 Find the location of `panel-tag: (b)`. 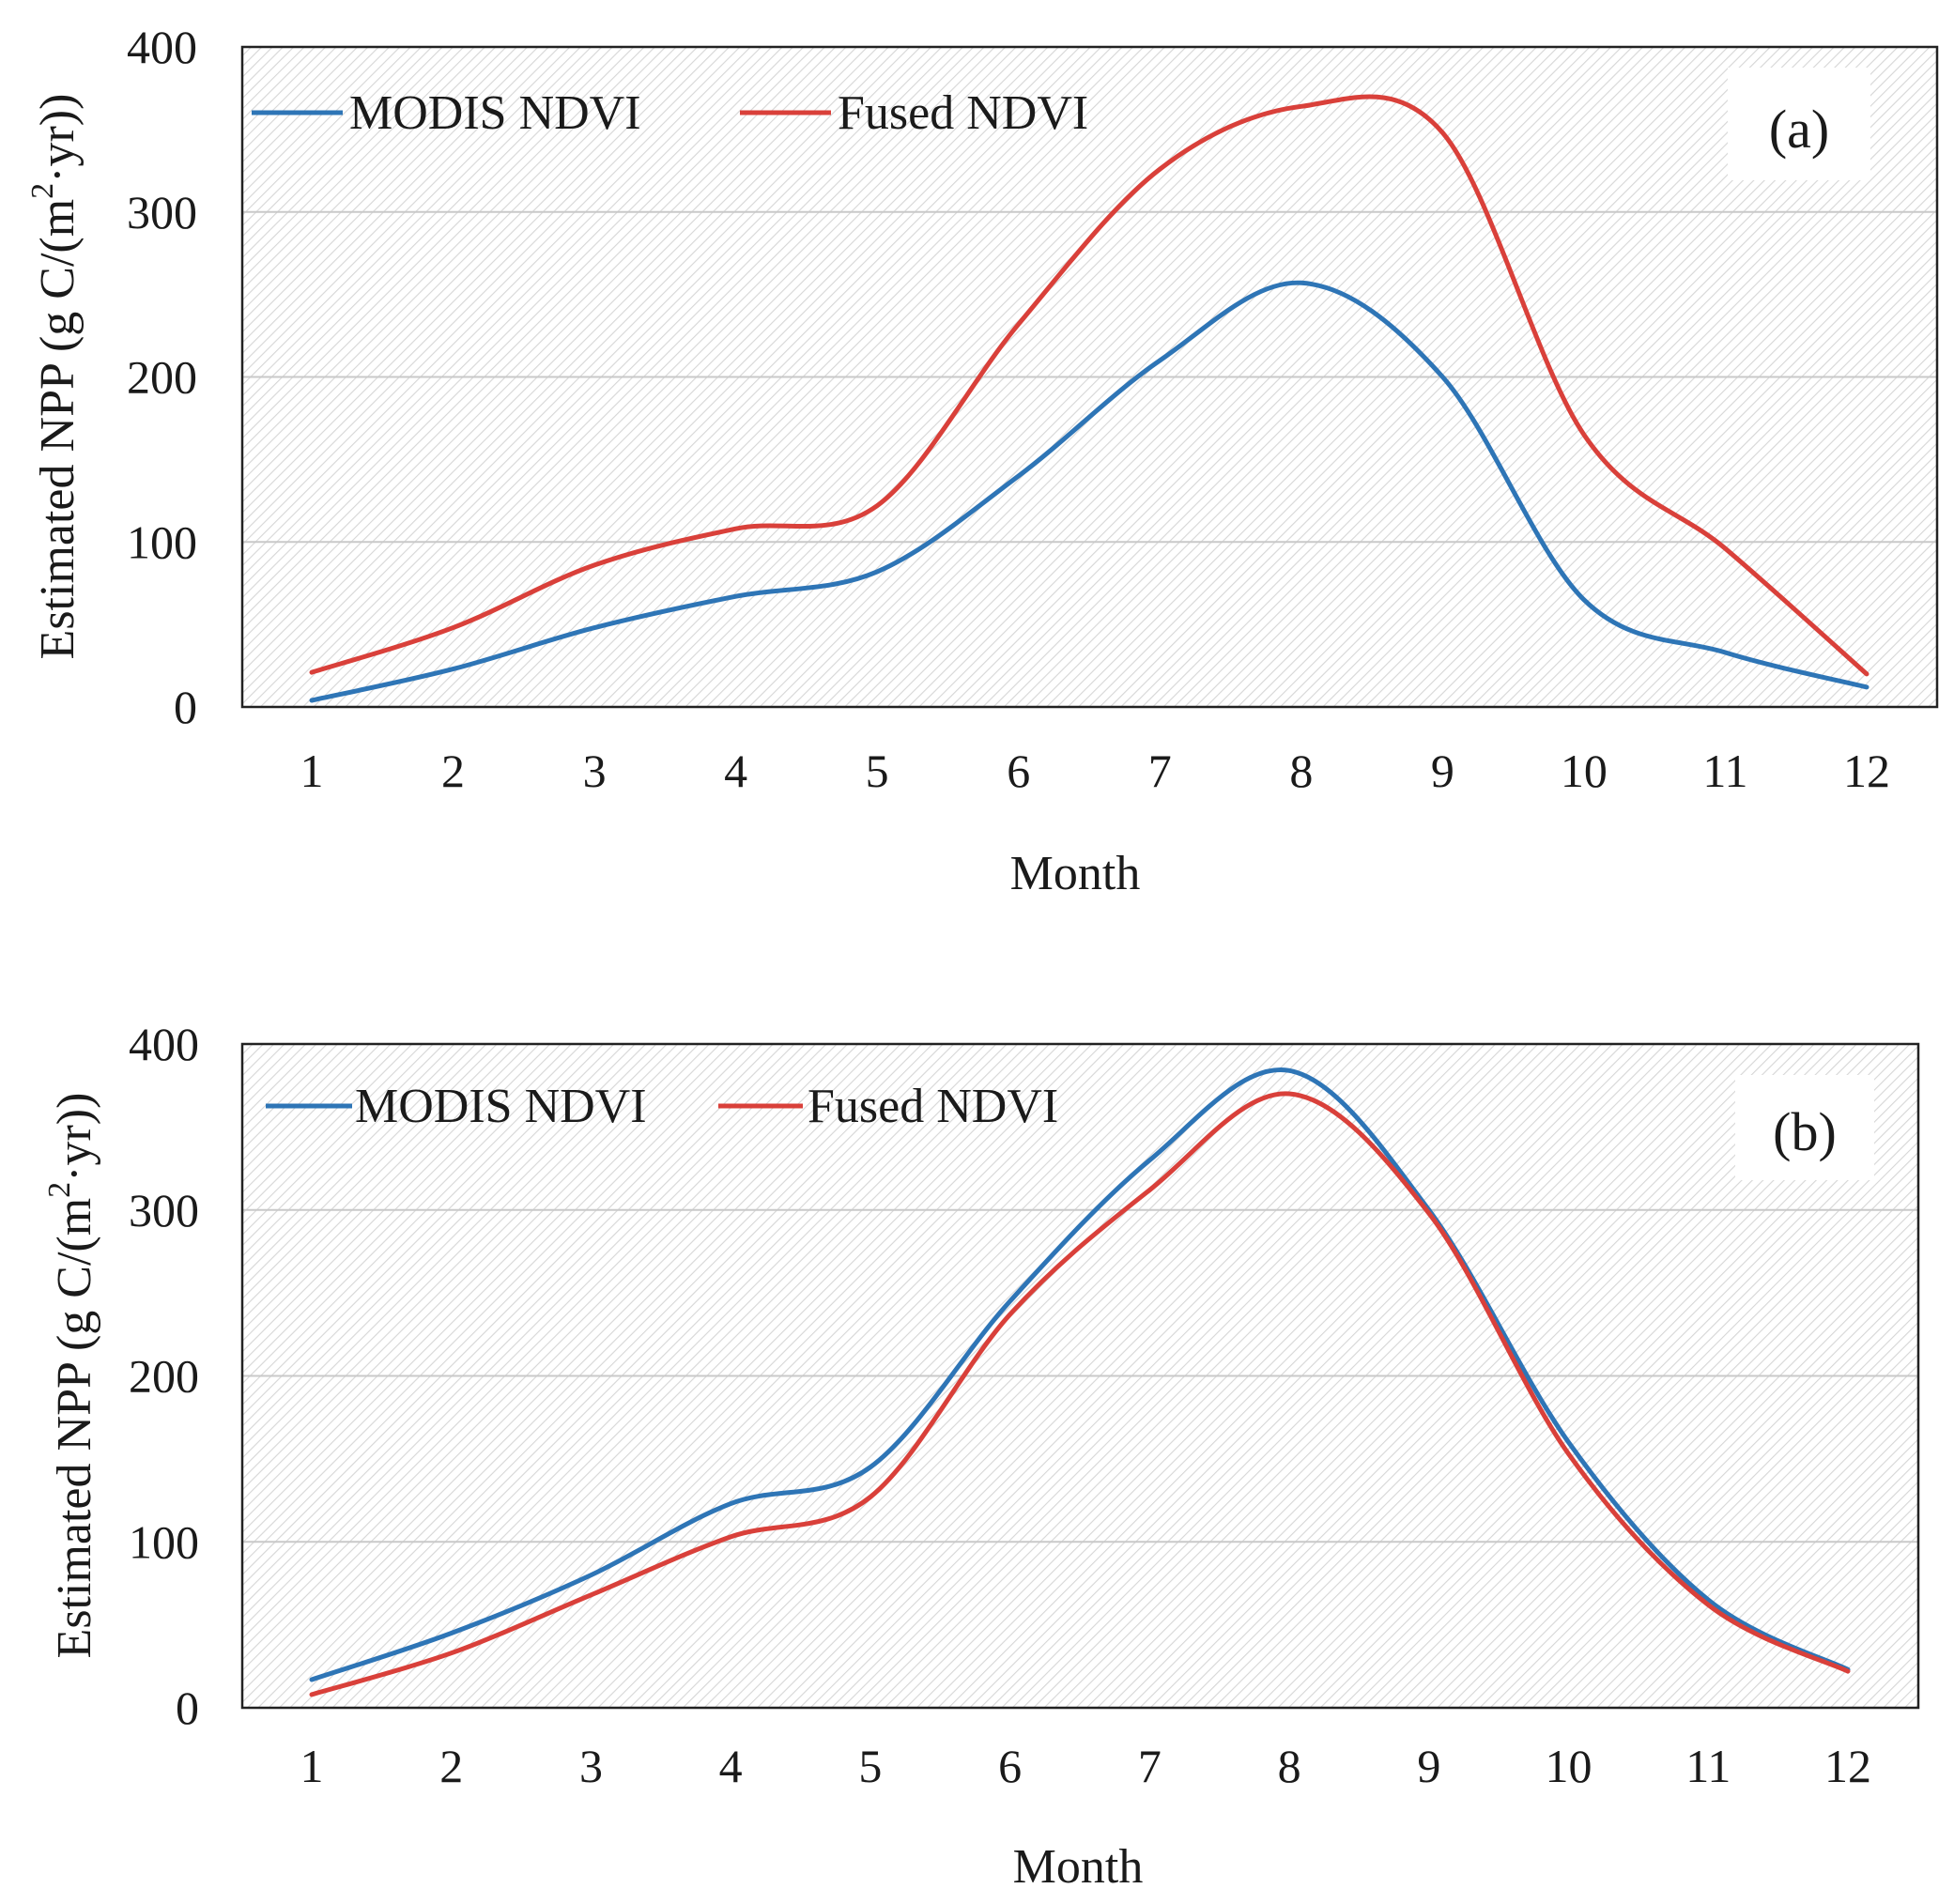

panel-tag: (b) is located at coordinates (1805, 1131).